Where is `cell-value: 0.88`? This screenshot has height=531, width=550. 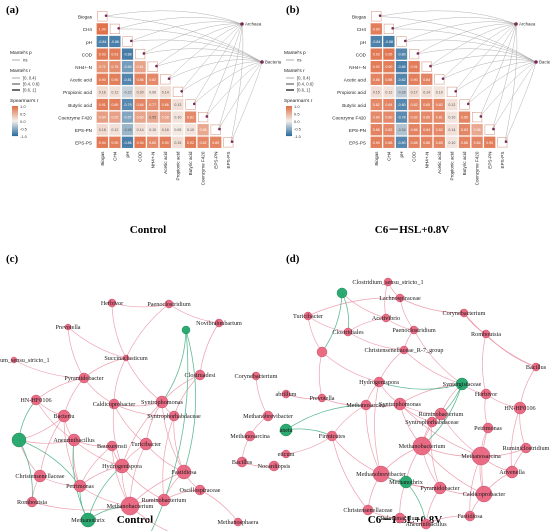
cell-value: 0.88 is located at coordinates (414, 143).